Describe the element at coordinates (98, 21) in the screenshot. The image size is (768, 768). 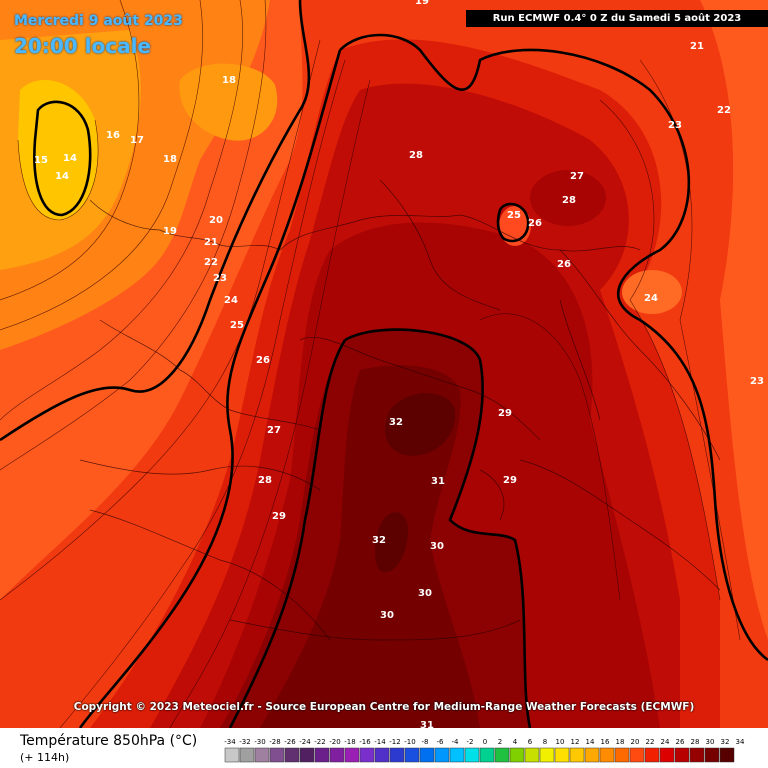
I see `forecast-date-title: Mercredi 9 août 2023` at that location.